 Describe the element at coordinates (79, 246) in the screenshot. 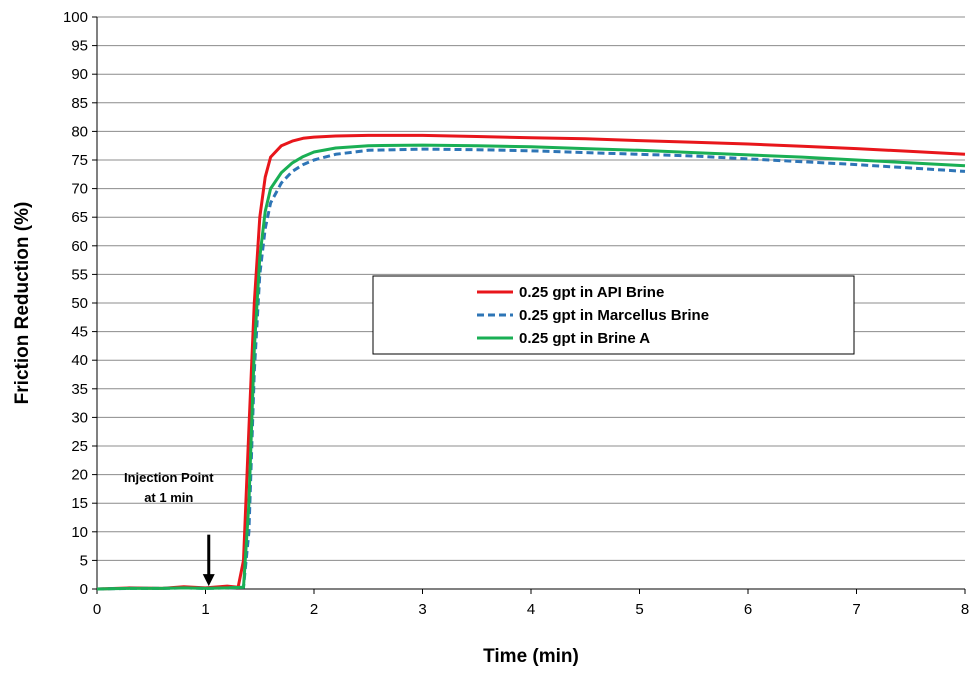

I see `y-tick-label: 60` at that location.